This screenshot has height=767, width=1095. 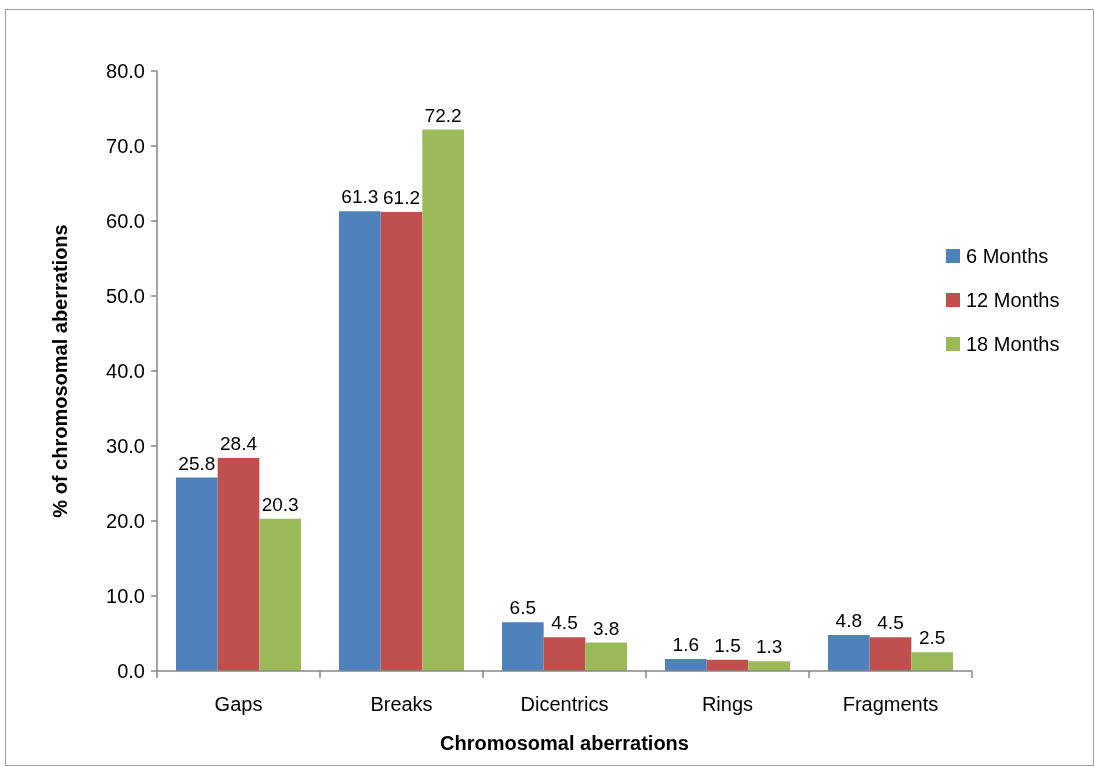 I want to click on x-tick-label: Fragments, so click(x=890, y=704).